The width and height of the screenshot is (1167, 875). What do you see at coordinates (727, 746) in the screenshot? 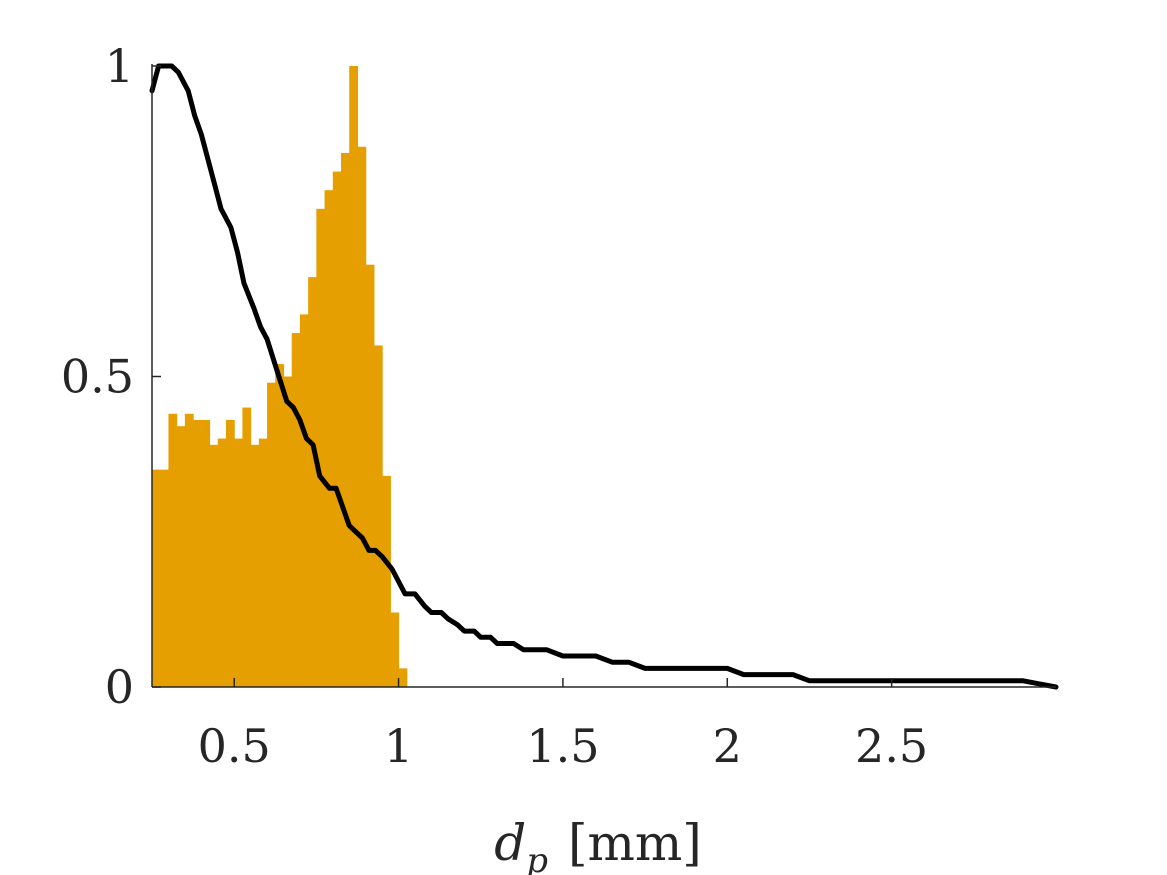
I see `x-tick-label: 2` at bounding box center [727, 746].